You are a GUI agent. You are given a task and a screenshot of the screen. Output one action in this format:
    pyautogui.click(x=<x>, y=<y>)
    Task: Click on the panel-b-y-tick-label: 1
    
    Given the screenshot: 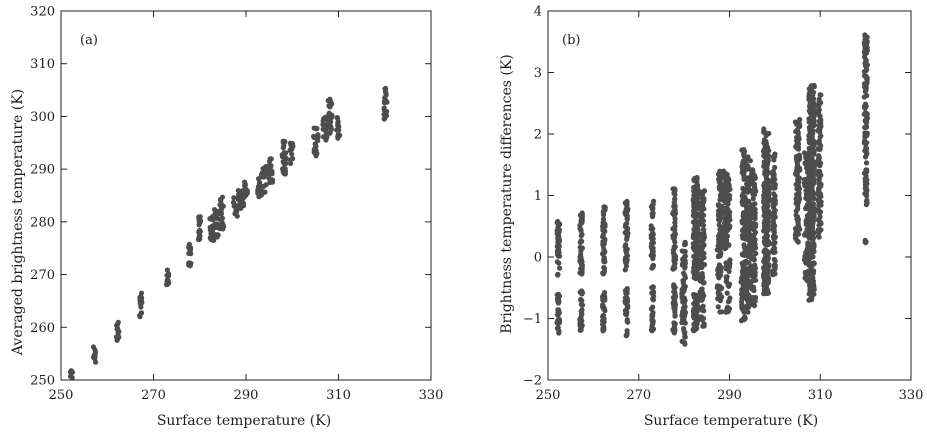 What is the action you would take?
    pyautogui.click(x=538, y=196)
    